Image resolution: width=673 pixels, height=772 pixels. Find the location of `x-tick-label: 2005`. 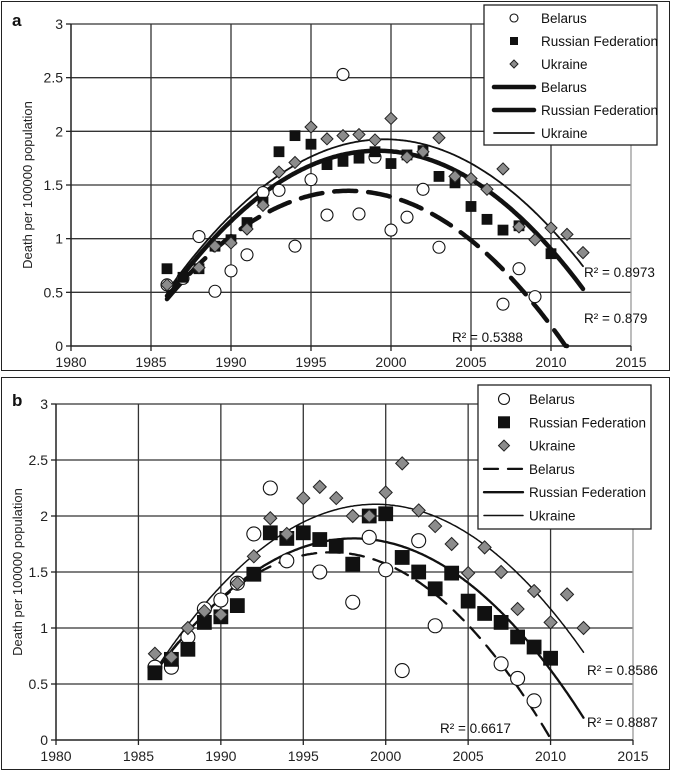

x-tick-label: 2005 is located at coordinates (468, 756).